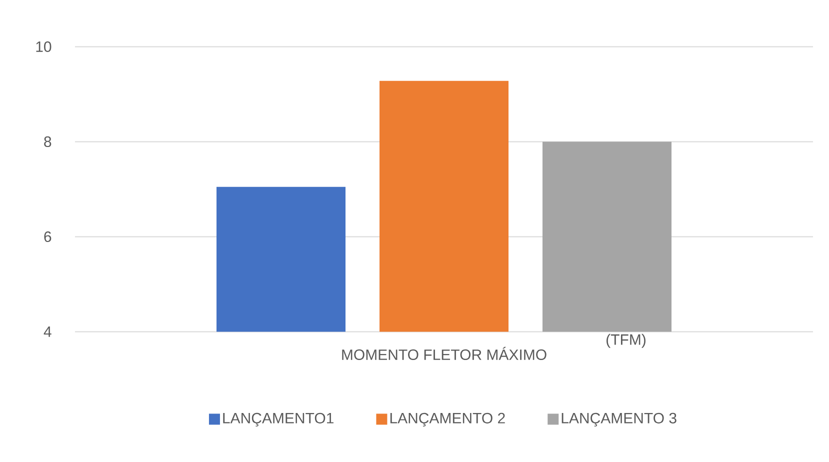 The image size is (829, 462). What do you see at coordinates (48, 331) in the screenshot?
I see `y-tick-label: 4` at bounding box center [48, 331].